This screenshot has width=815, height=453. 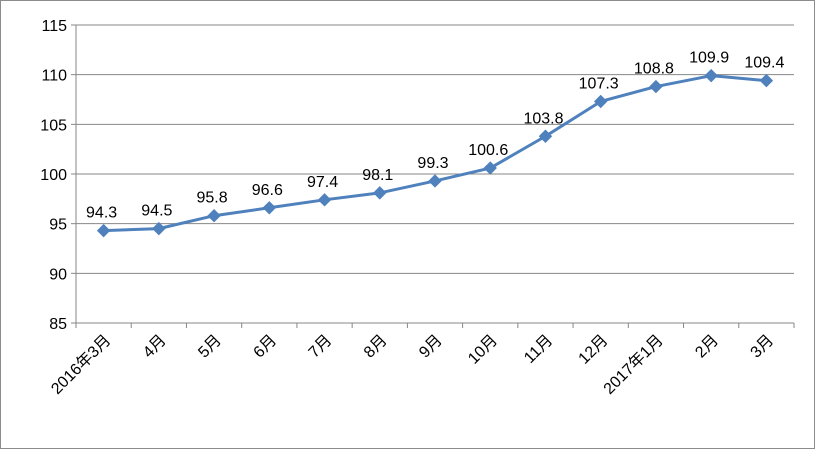 I want to click on data-label: 107.3, so click(x=599, y=83).